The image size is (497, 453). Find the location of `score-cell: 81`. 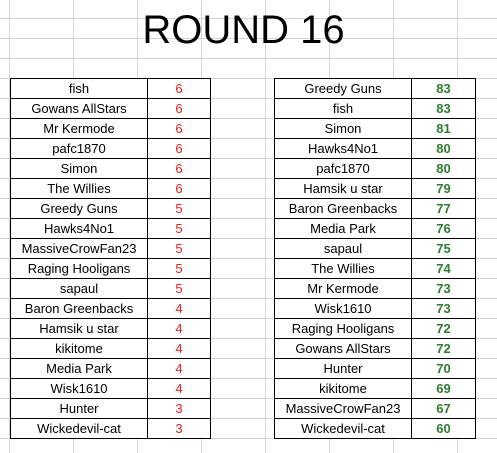

score-cell: 81 is located at coordinates (443, 128).